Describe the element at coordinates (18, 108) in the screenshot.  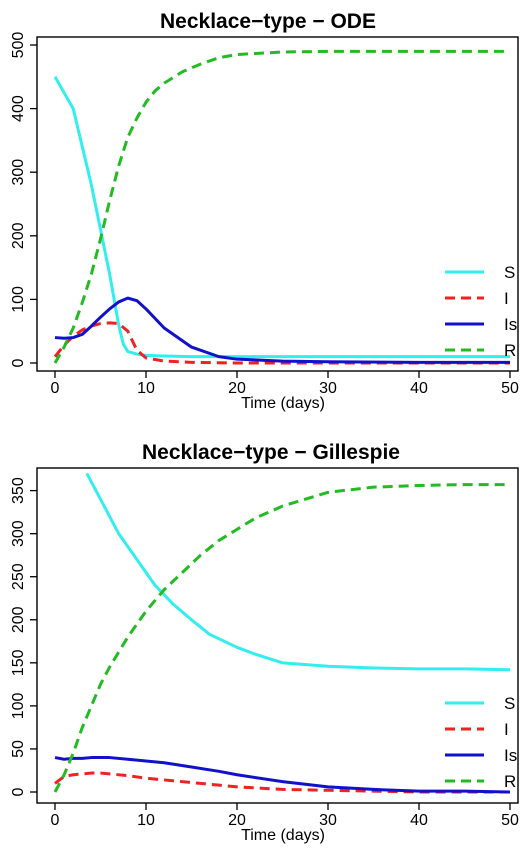
I see `chart-ode-y-tick-label: 400` at that location.